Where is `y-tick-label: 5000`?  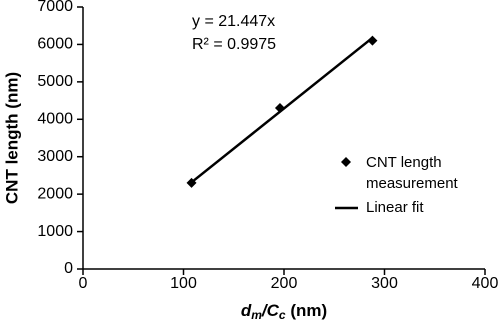
y-tick-label: 5000 is located at coordinates (55, 81).